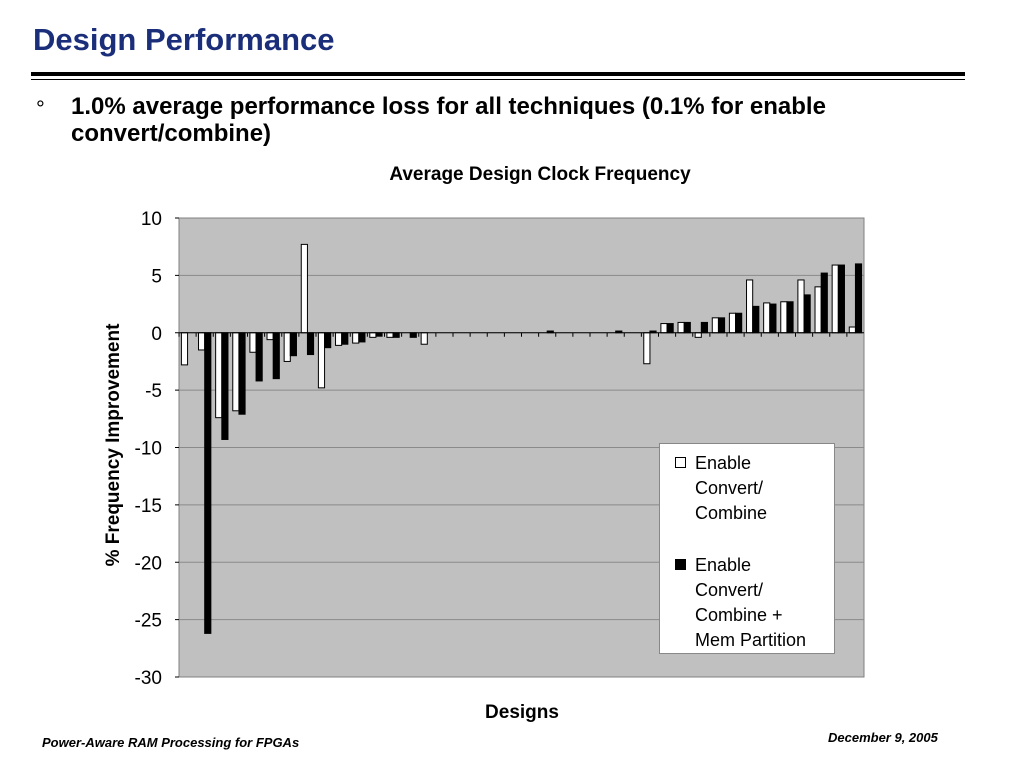 This screenshot has width=1024, height=768. What do you see at coordinates (148, 678) in the screenshot?
I see `y-tick-label: -30` at bounding box center [148, 678].